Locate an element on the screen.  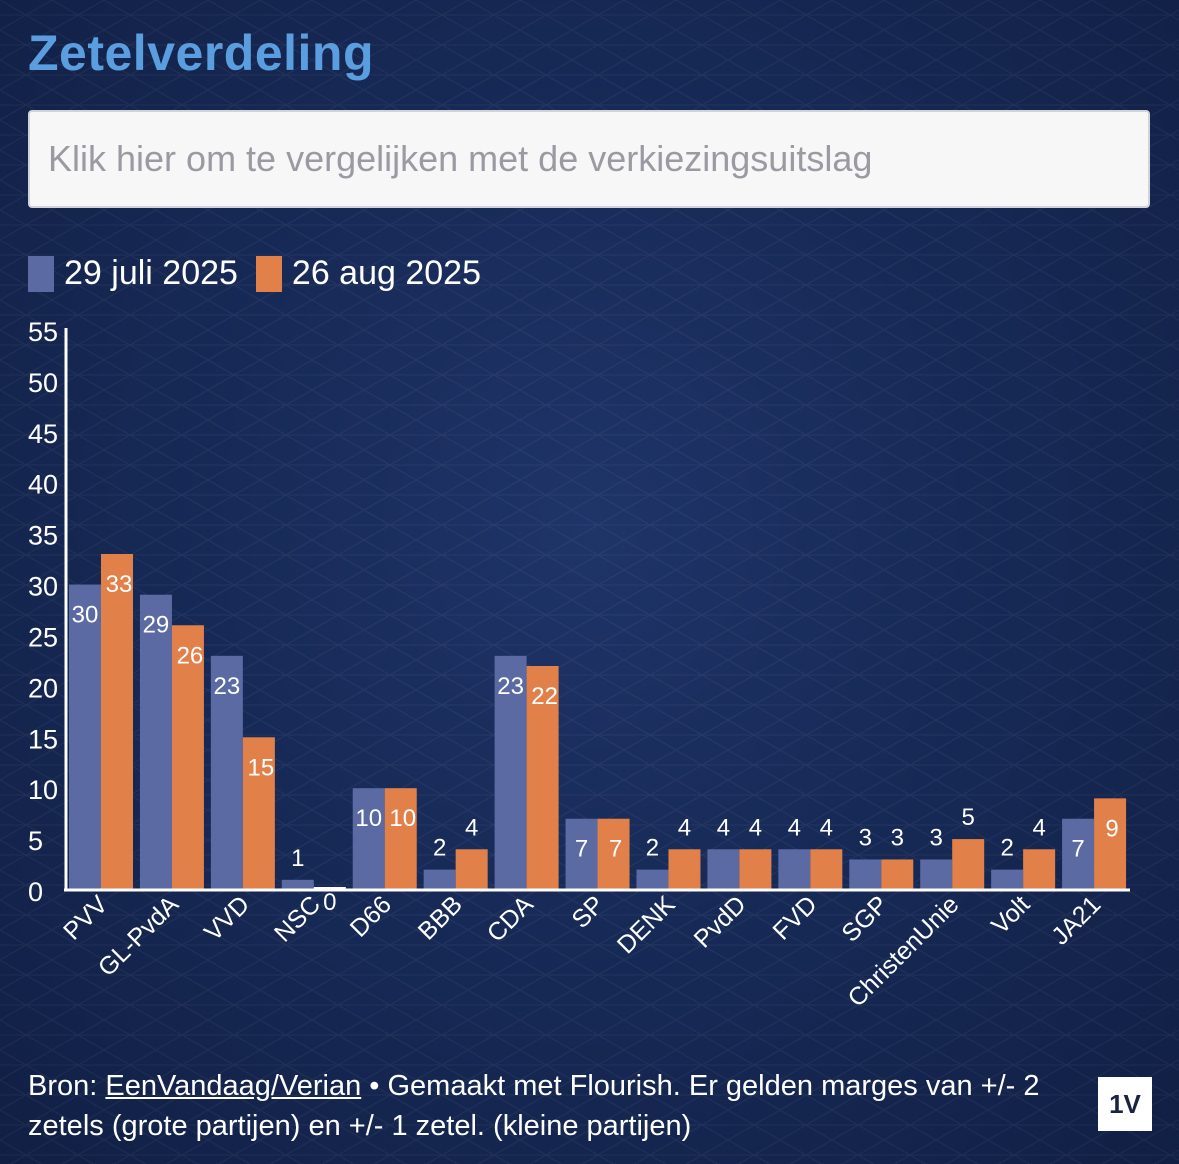
y-tick-label: 15 is located at coordinates (43, 739).